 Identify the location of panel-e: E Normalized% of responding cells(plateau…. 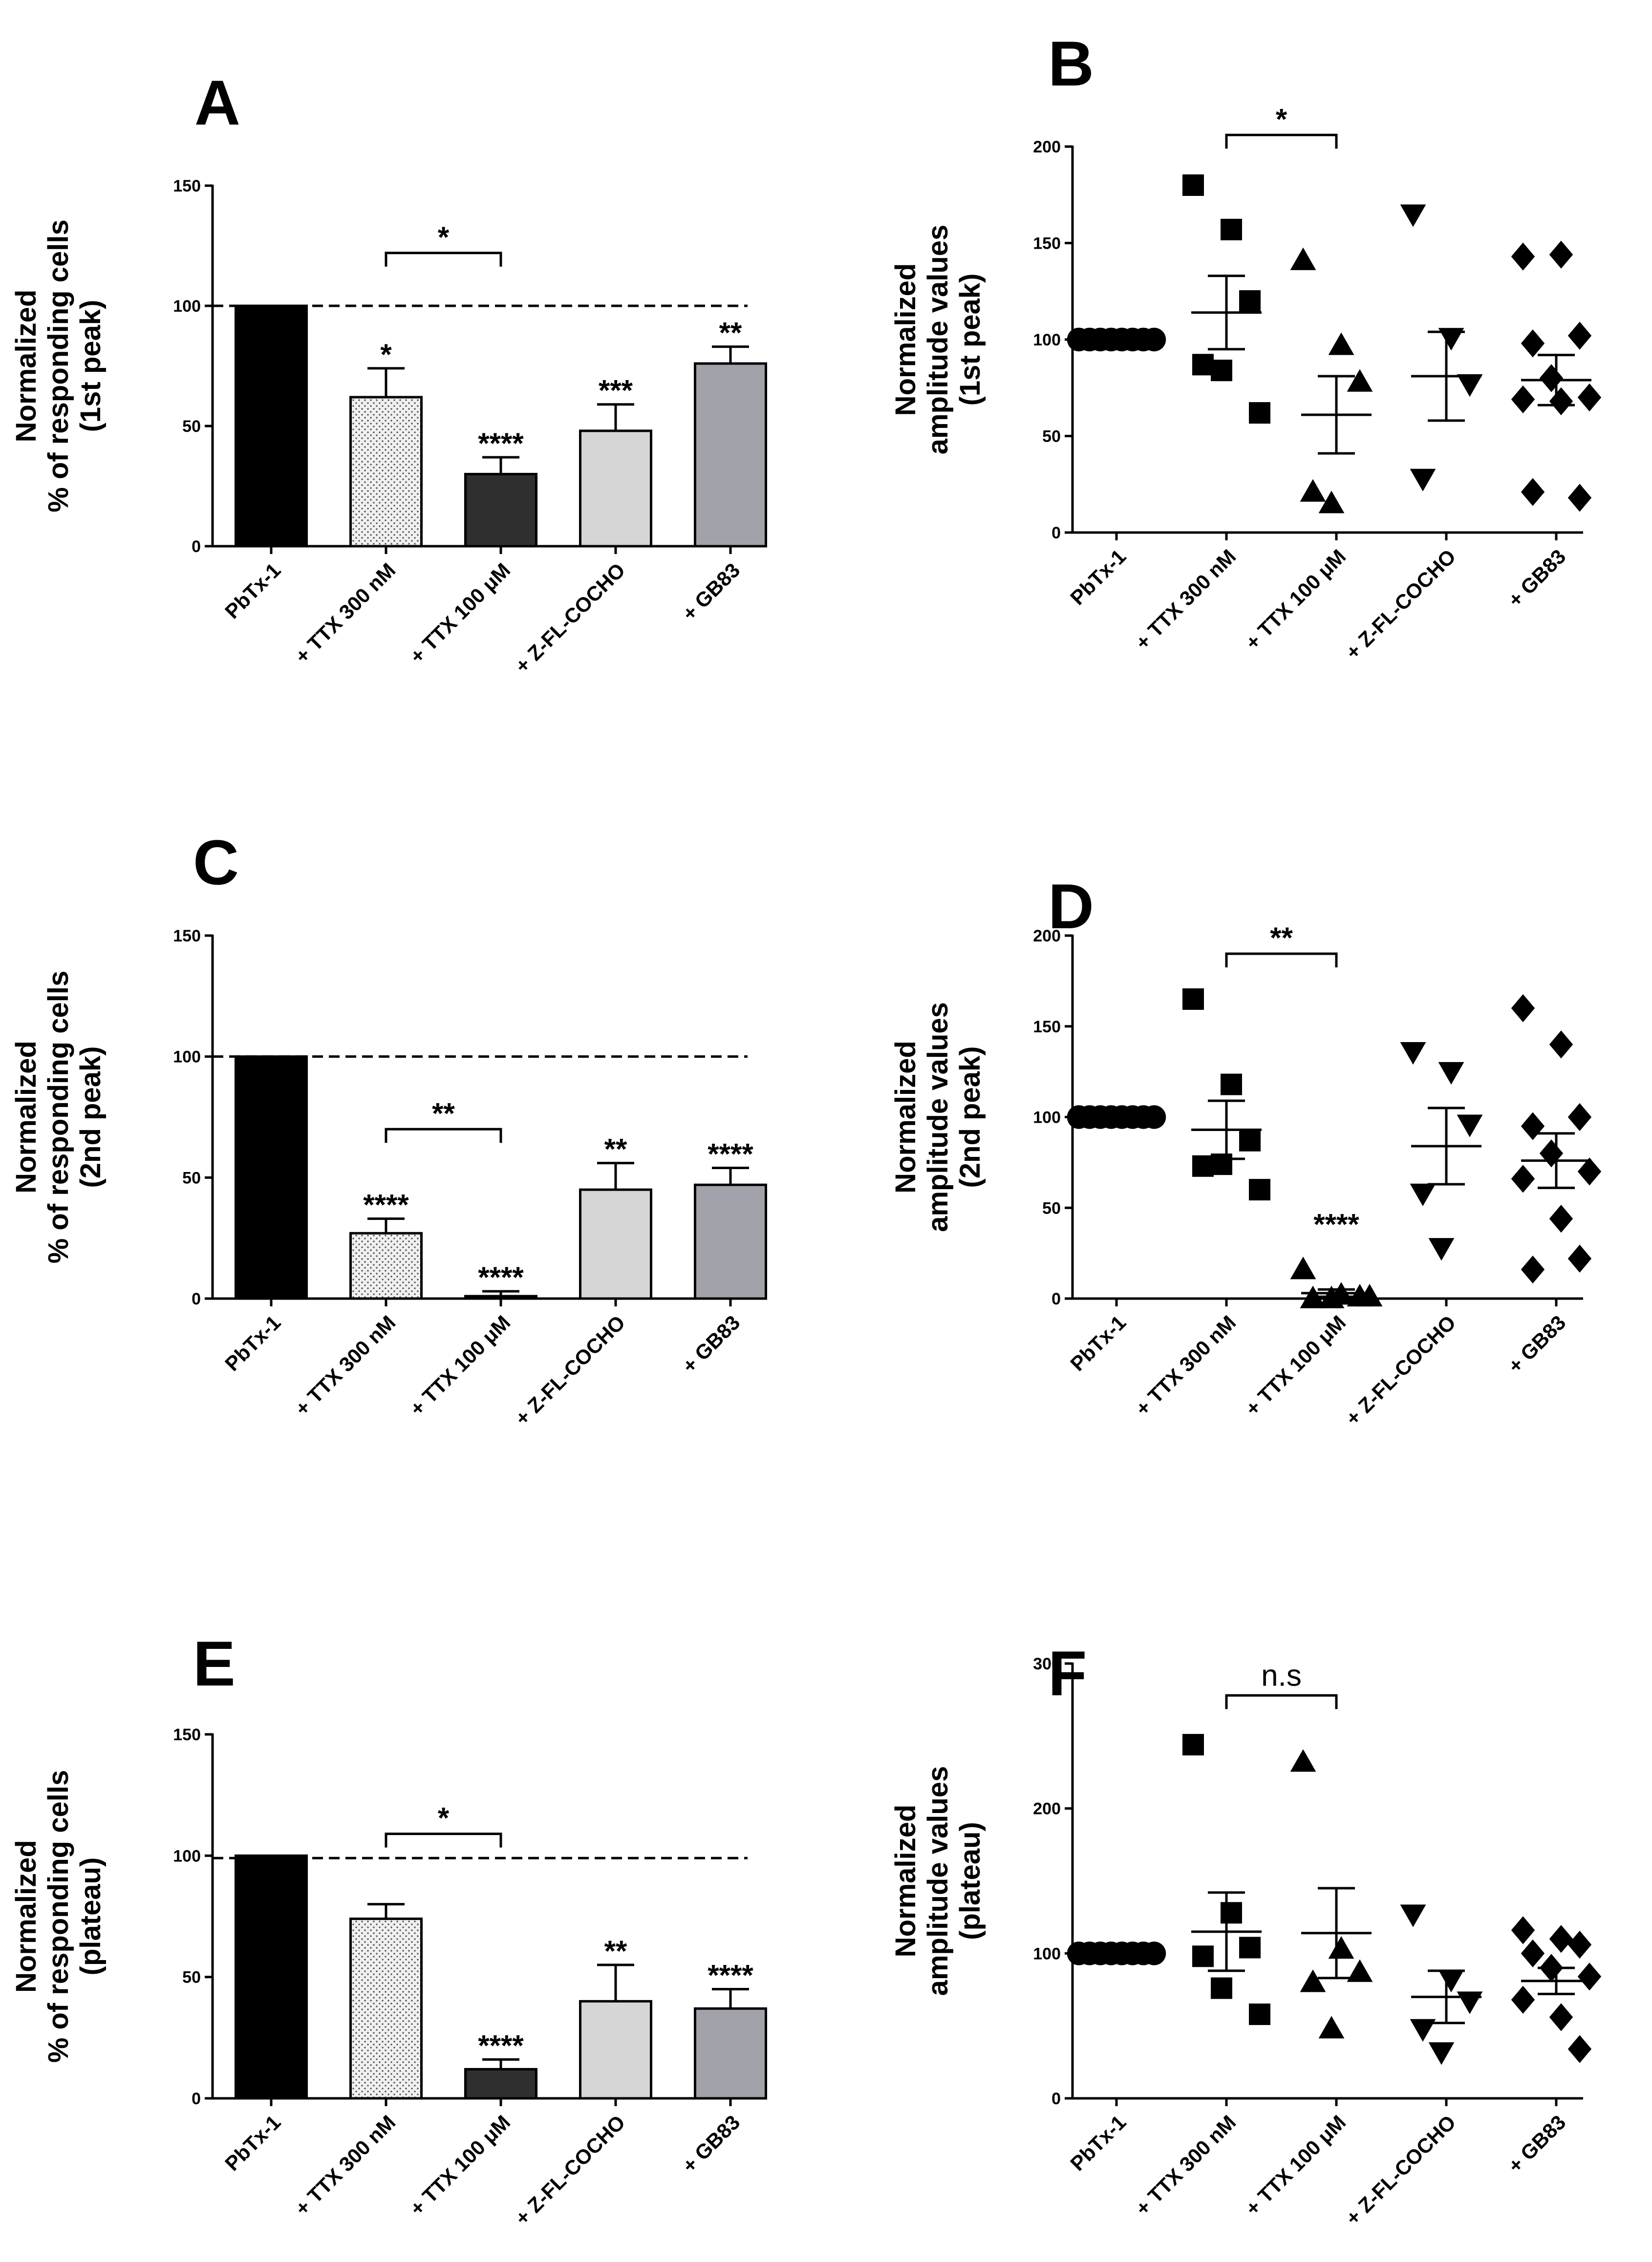
(388, 1929).